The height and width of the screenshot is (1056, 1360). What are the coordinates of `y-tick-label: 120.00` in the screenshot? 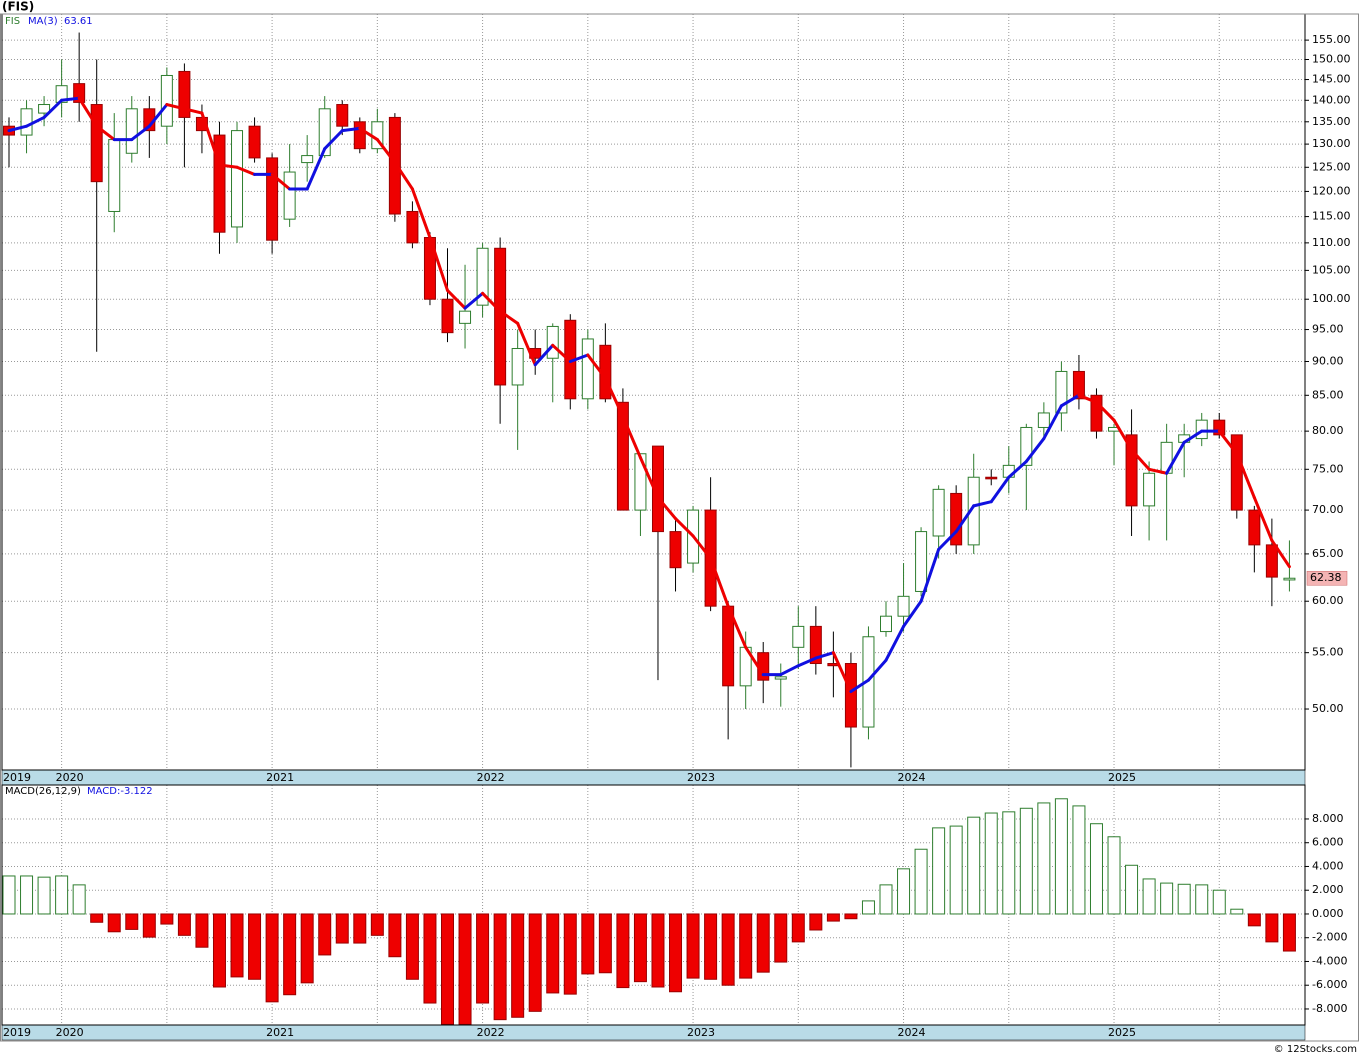 It's located at (1331, 190).